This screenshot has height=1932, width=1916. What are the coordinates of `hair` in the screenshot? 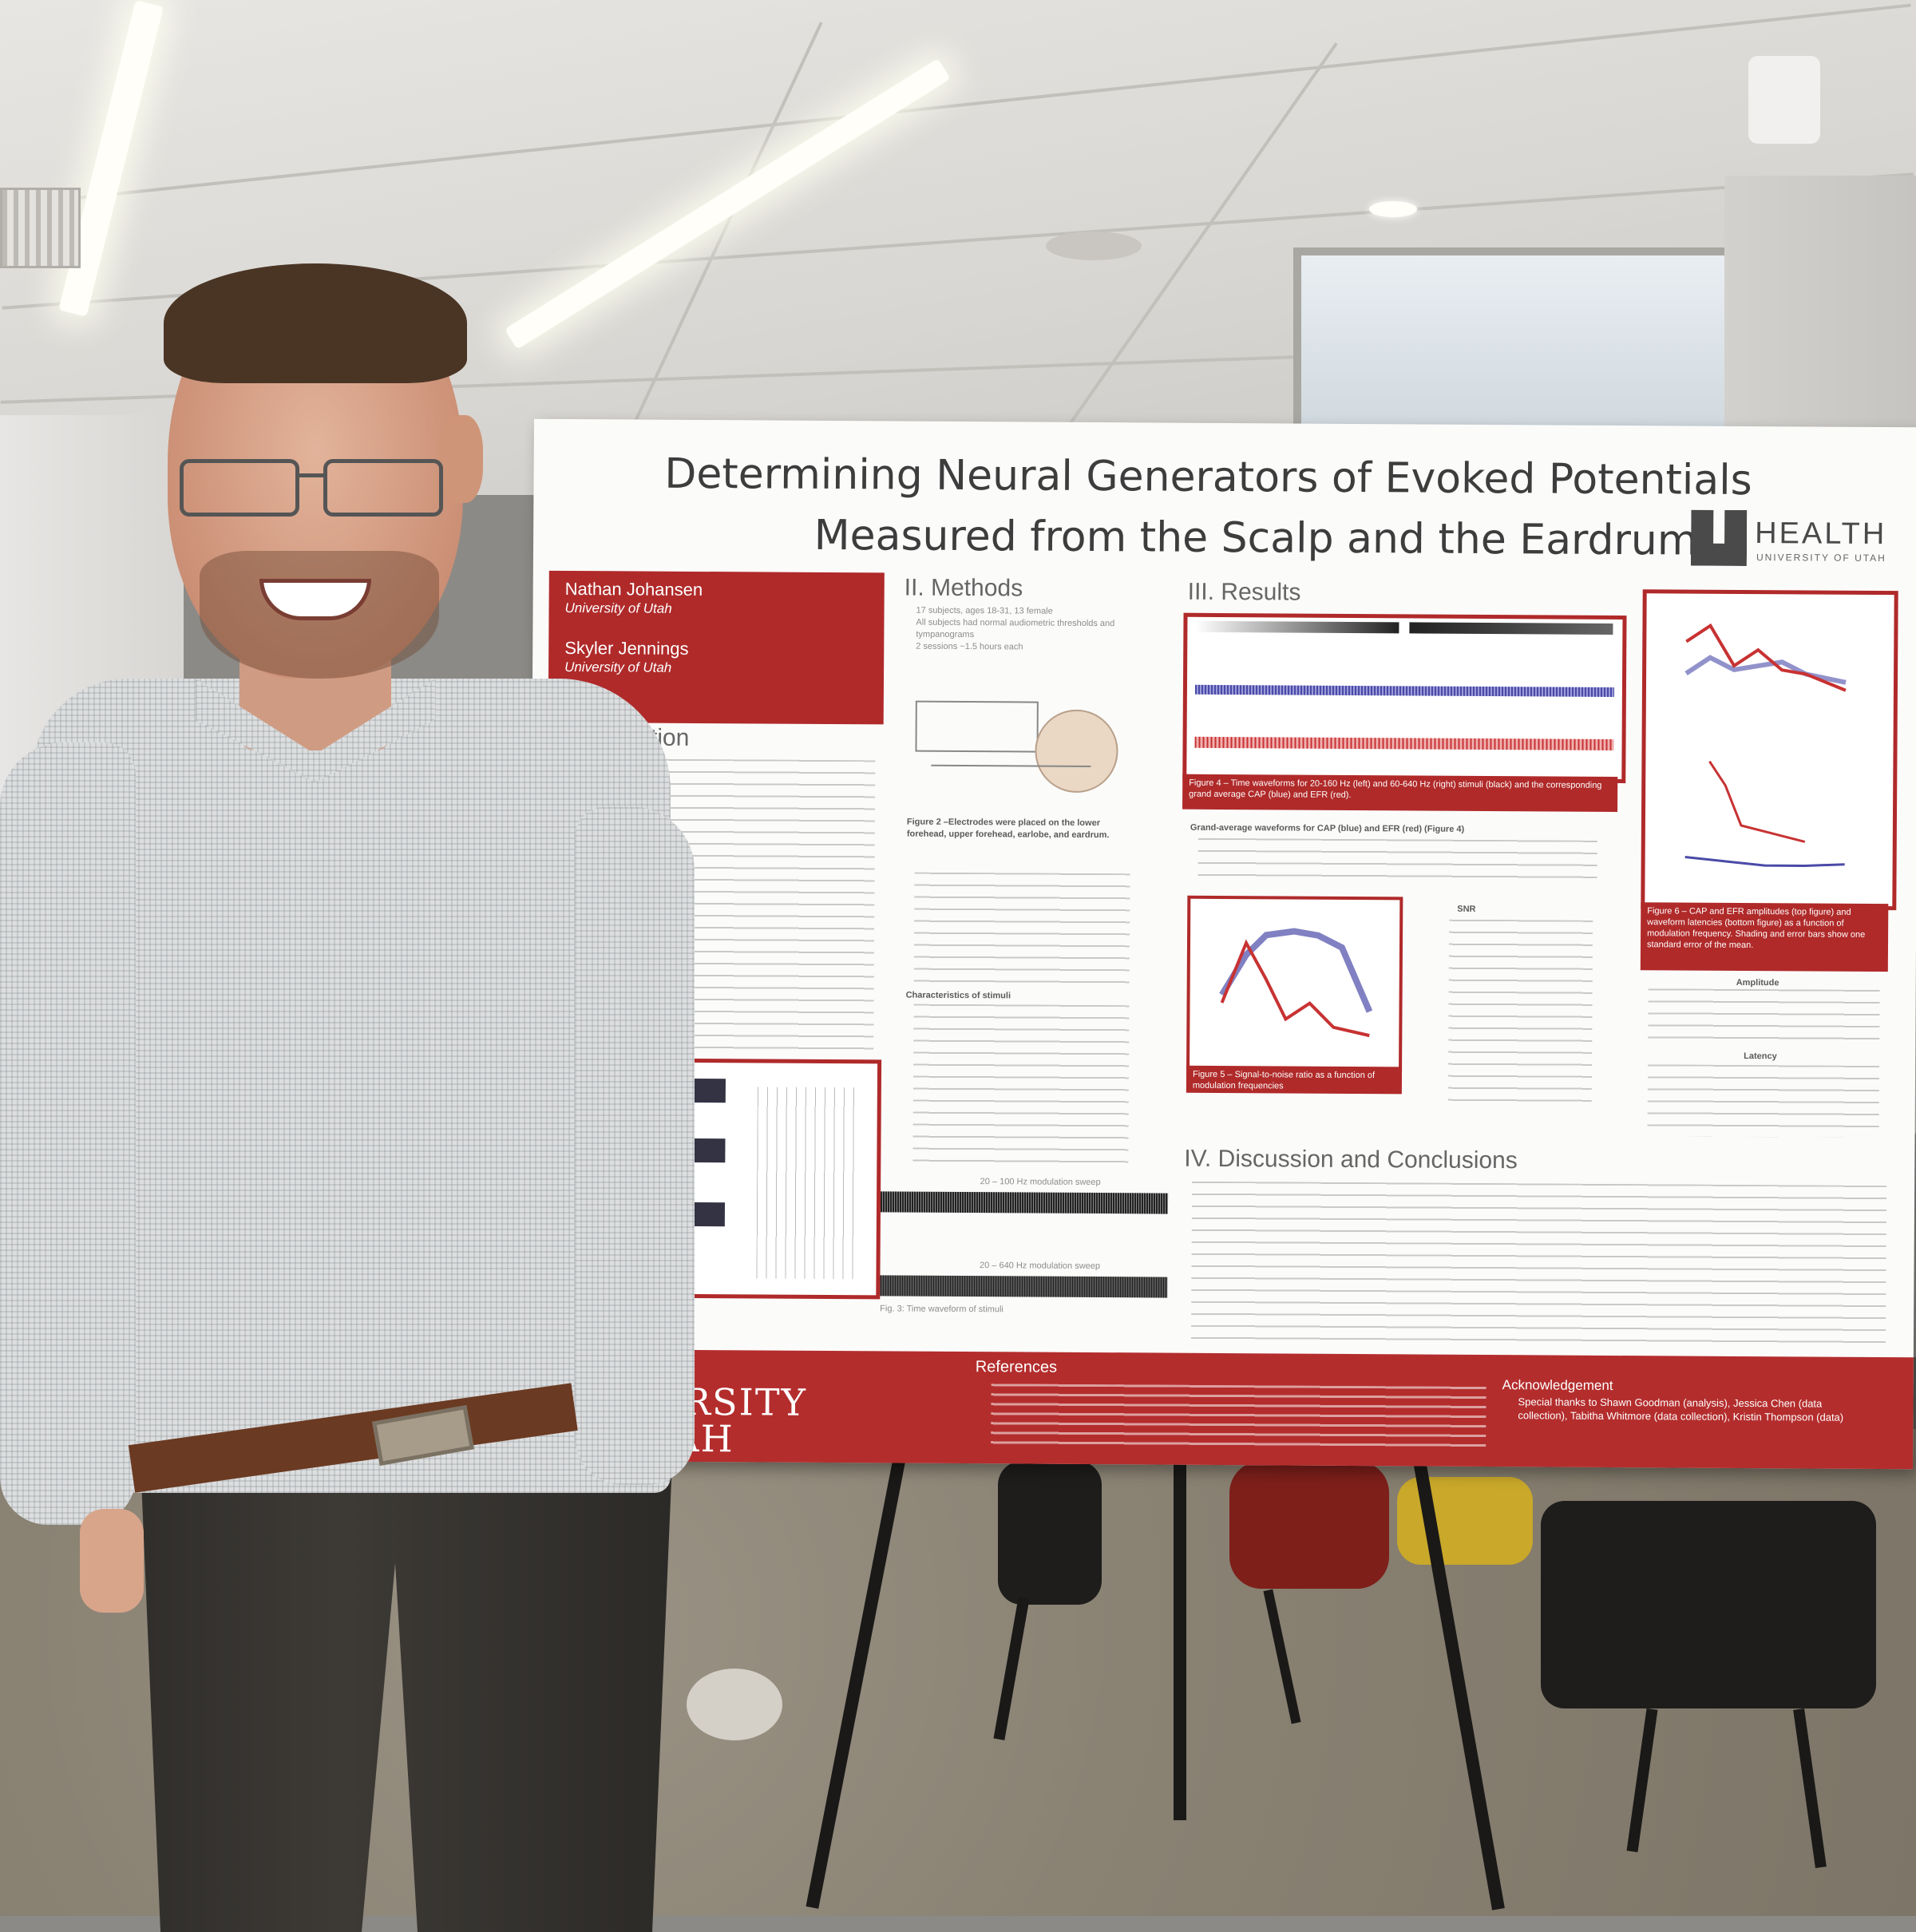 It's located at (315, 323).